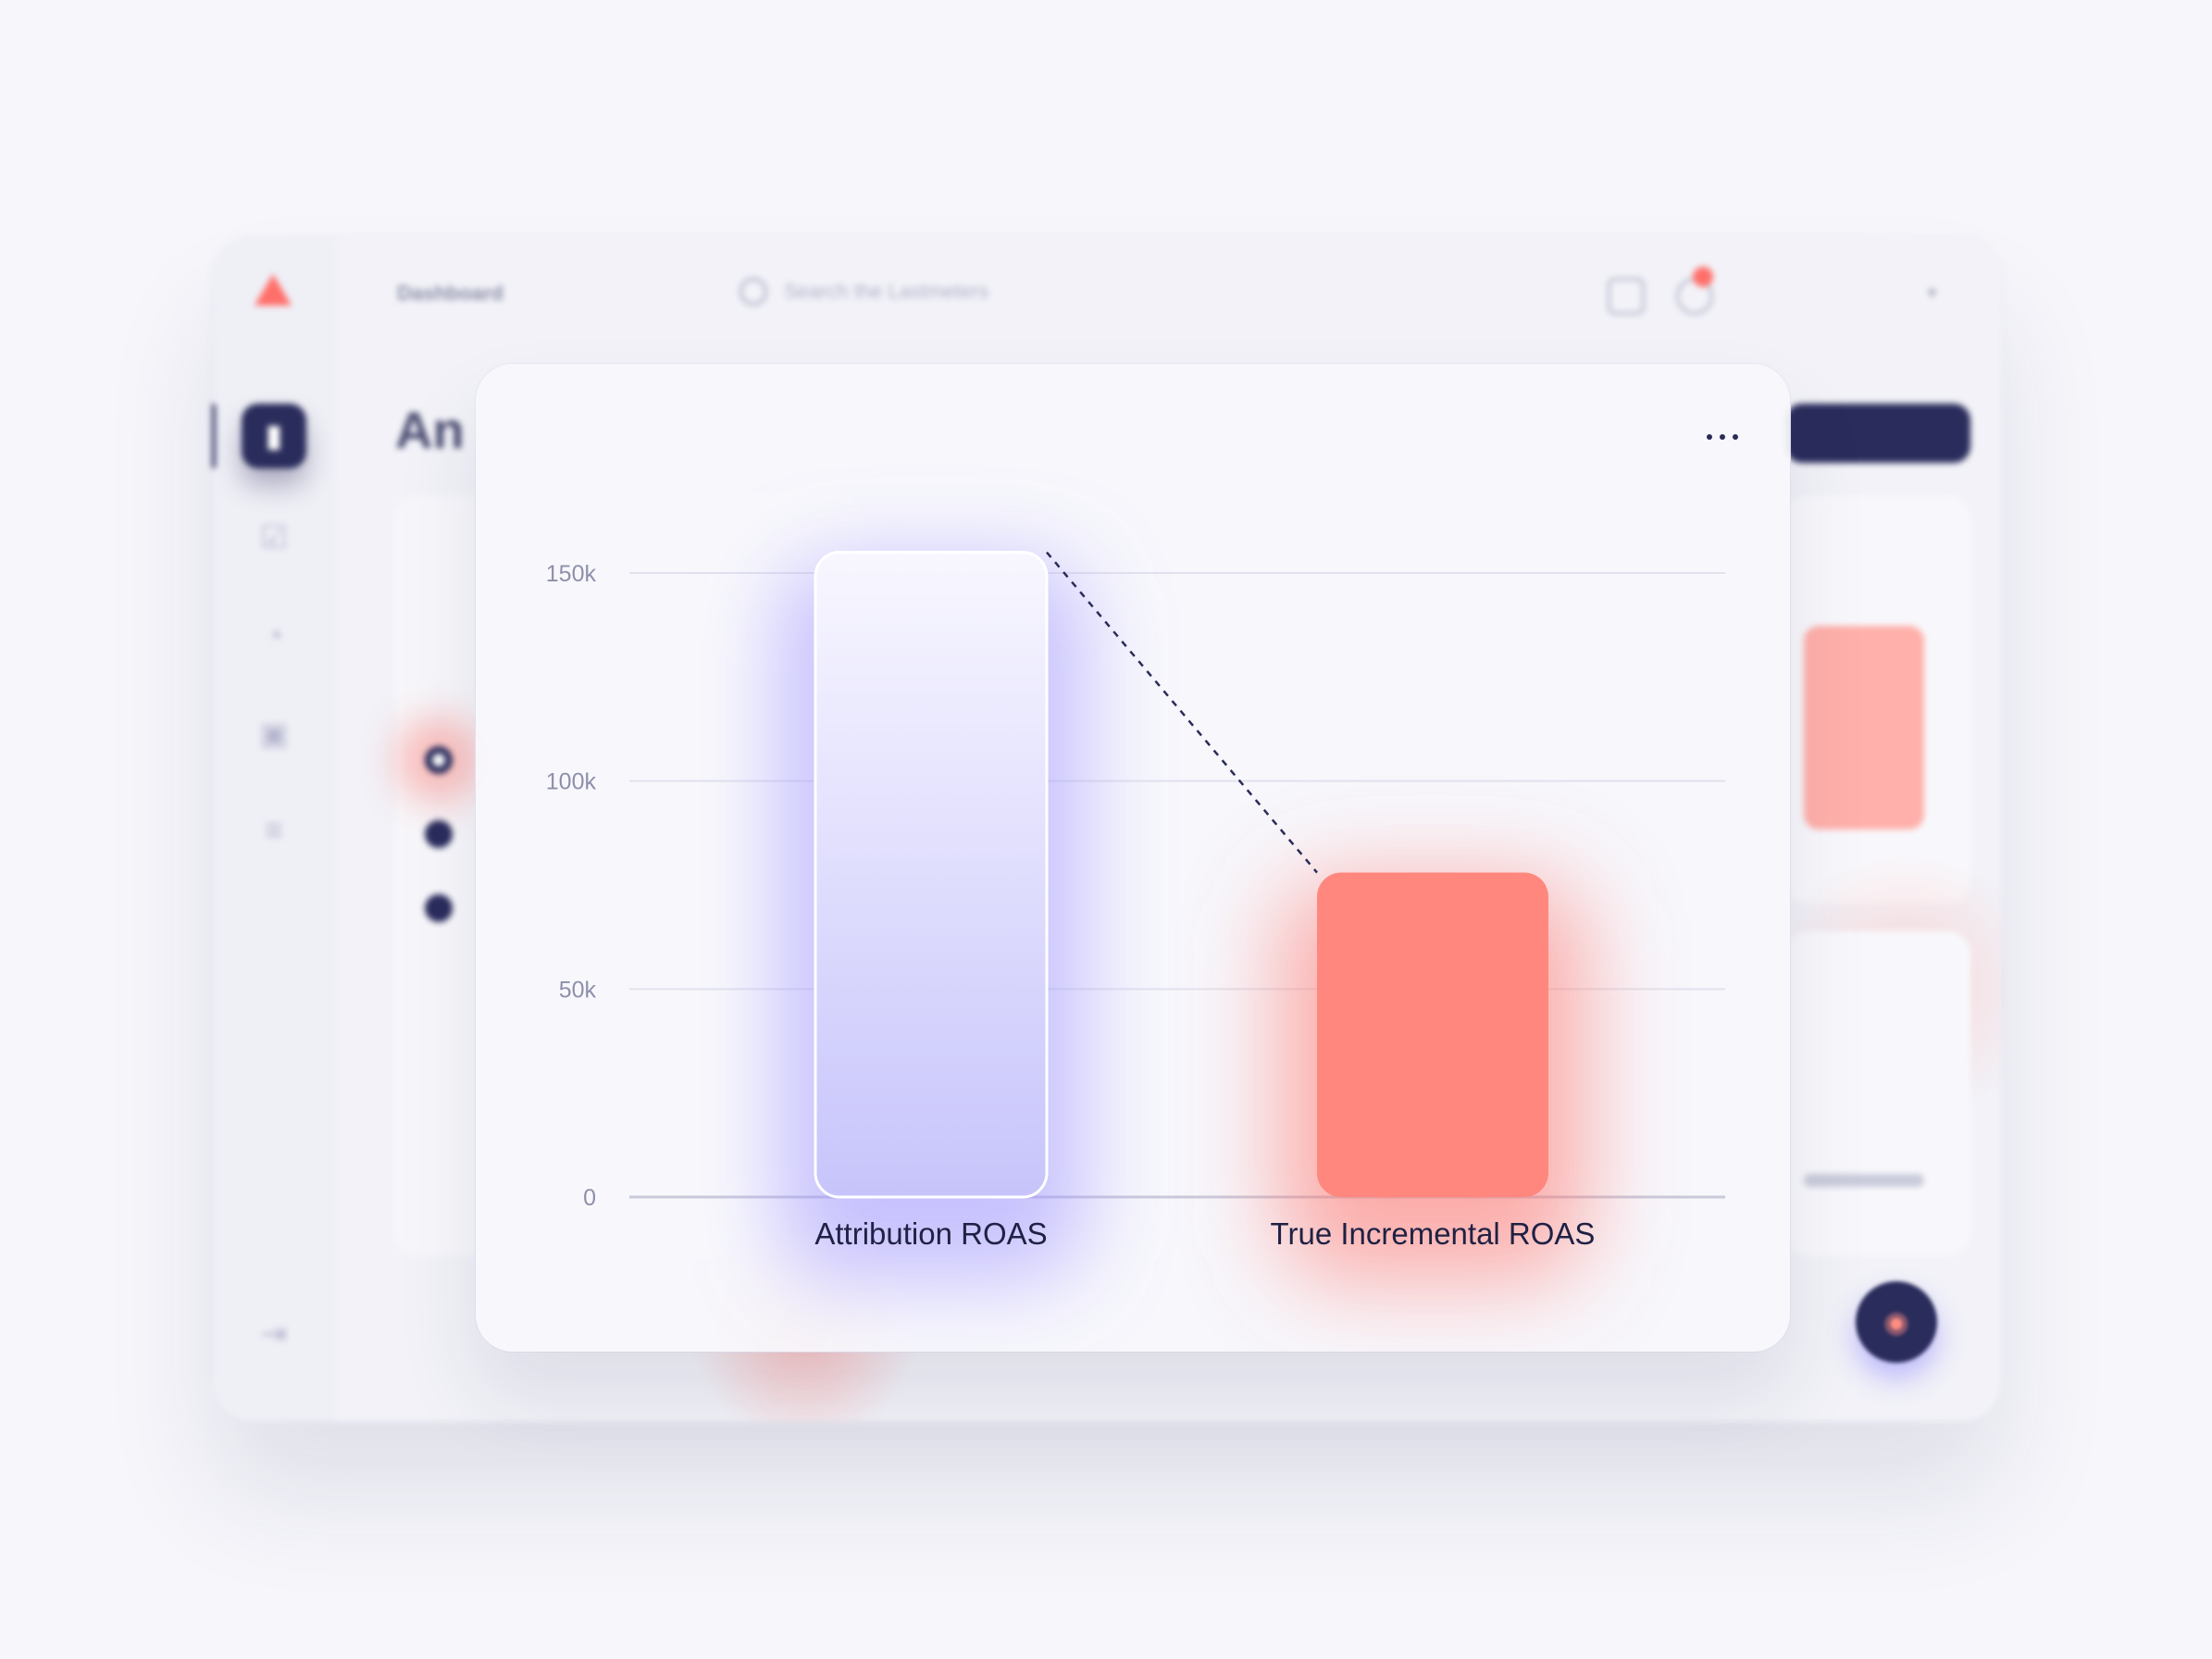  I want to click on more-options-icon, so click(1722, 437).